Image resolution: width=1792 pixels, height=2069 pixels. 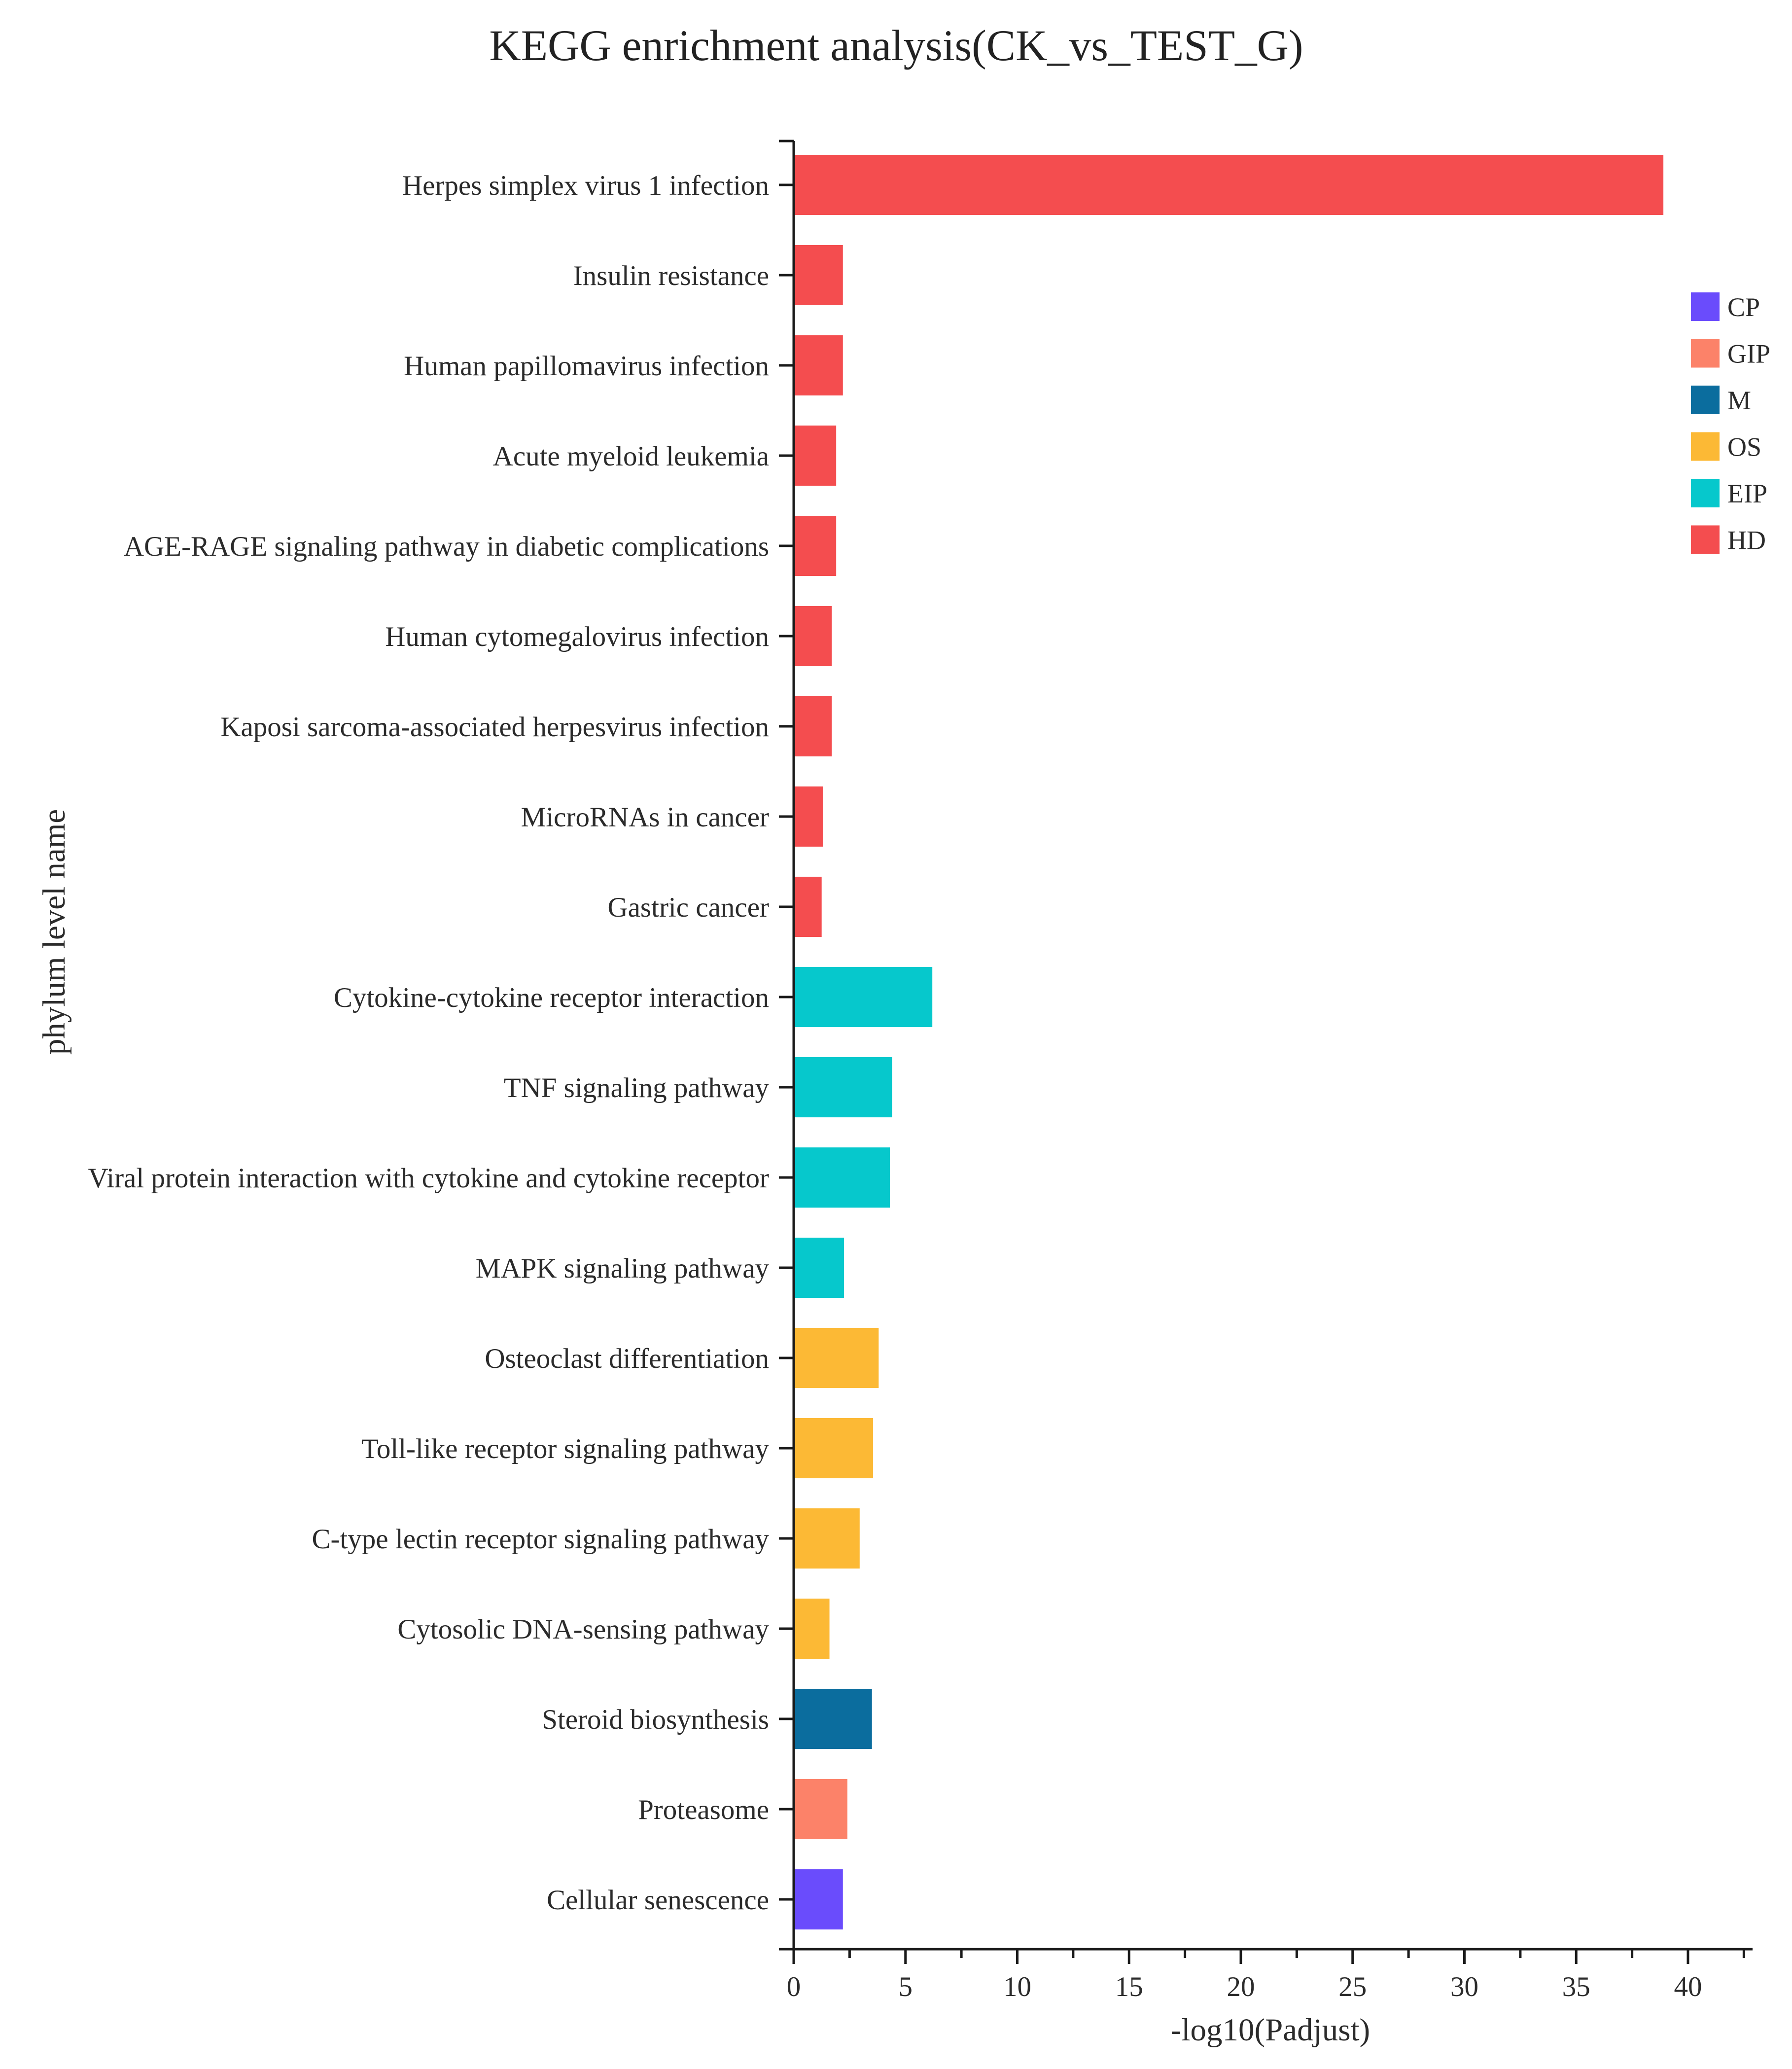 What do you see at coordinates (631, 456) in the screenshot?
I see `category-label: Acute myeloid leukemia` at bounding box center [631, 456].